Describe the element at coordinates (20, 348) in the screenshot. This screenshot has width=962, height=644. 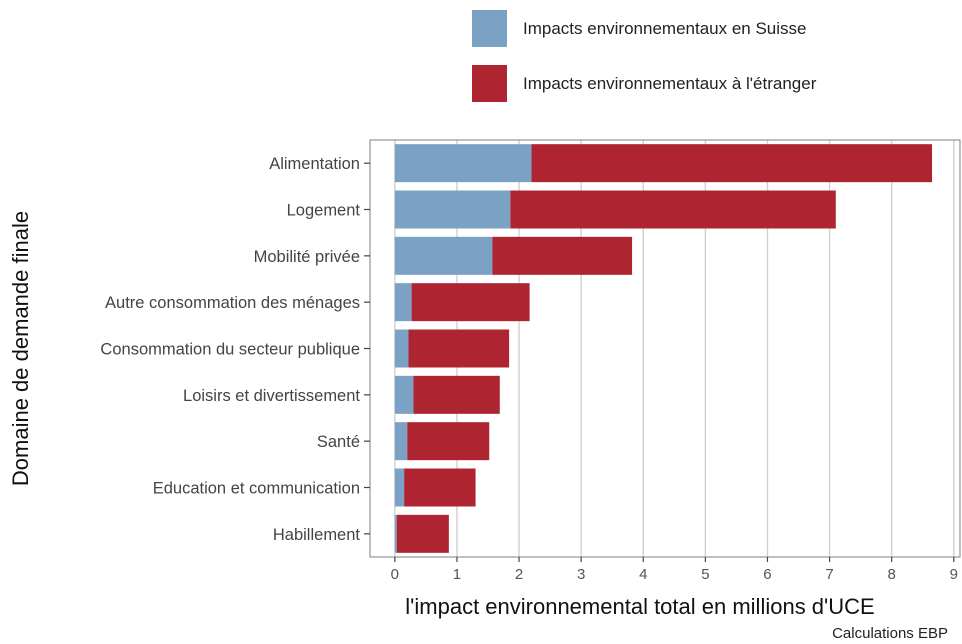
I see `y-axis-title: Domaine de demande finale` at that location.